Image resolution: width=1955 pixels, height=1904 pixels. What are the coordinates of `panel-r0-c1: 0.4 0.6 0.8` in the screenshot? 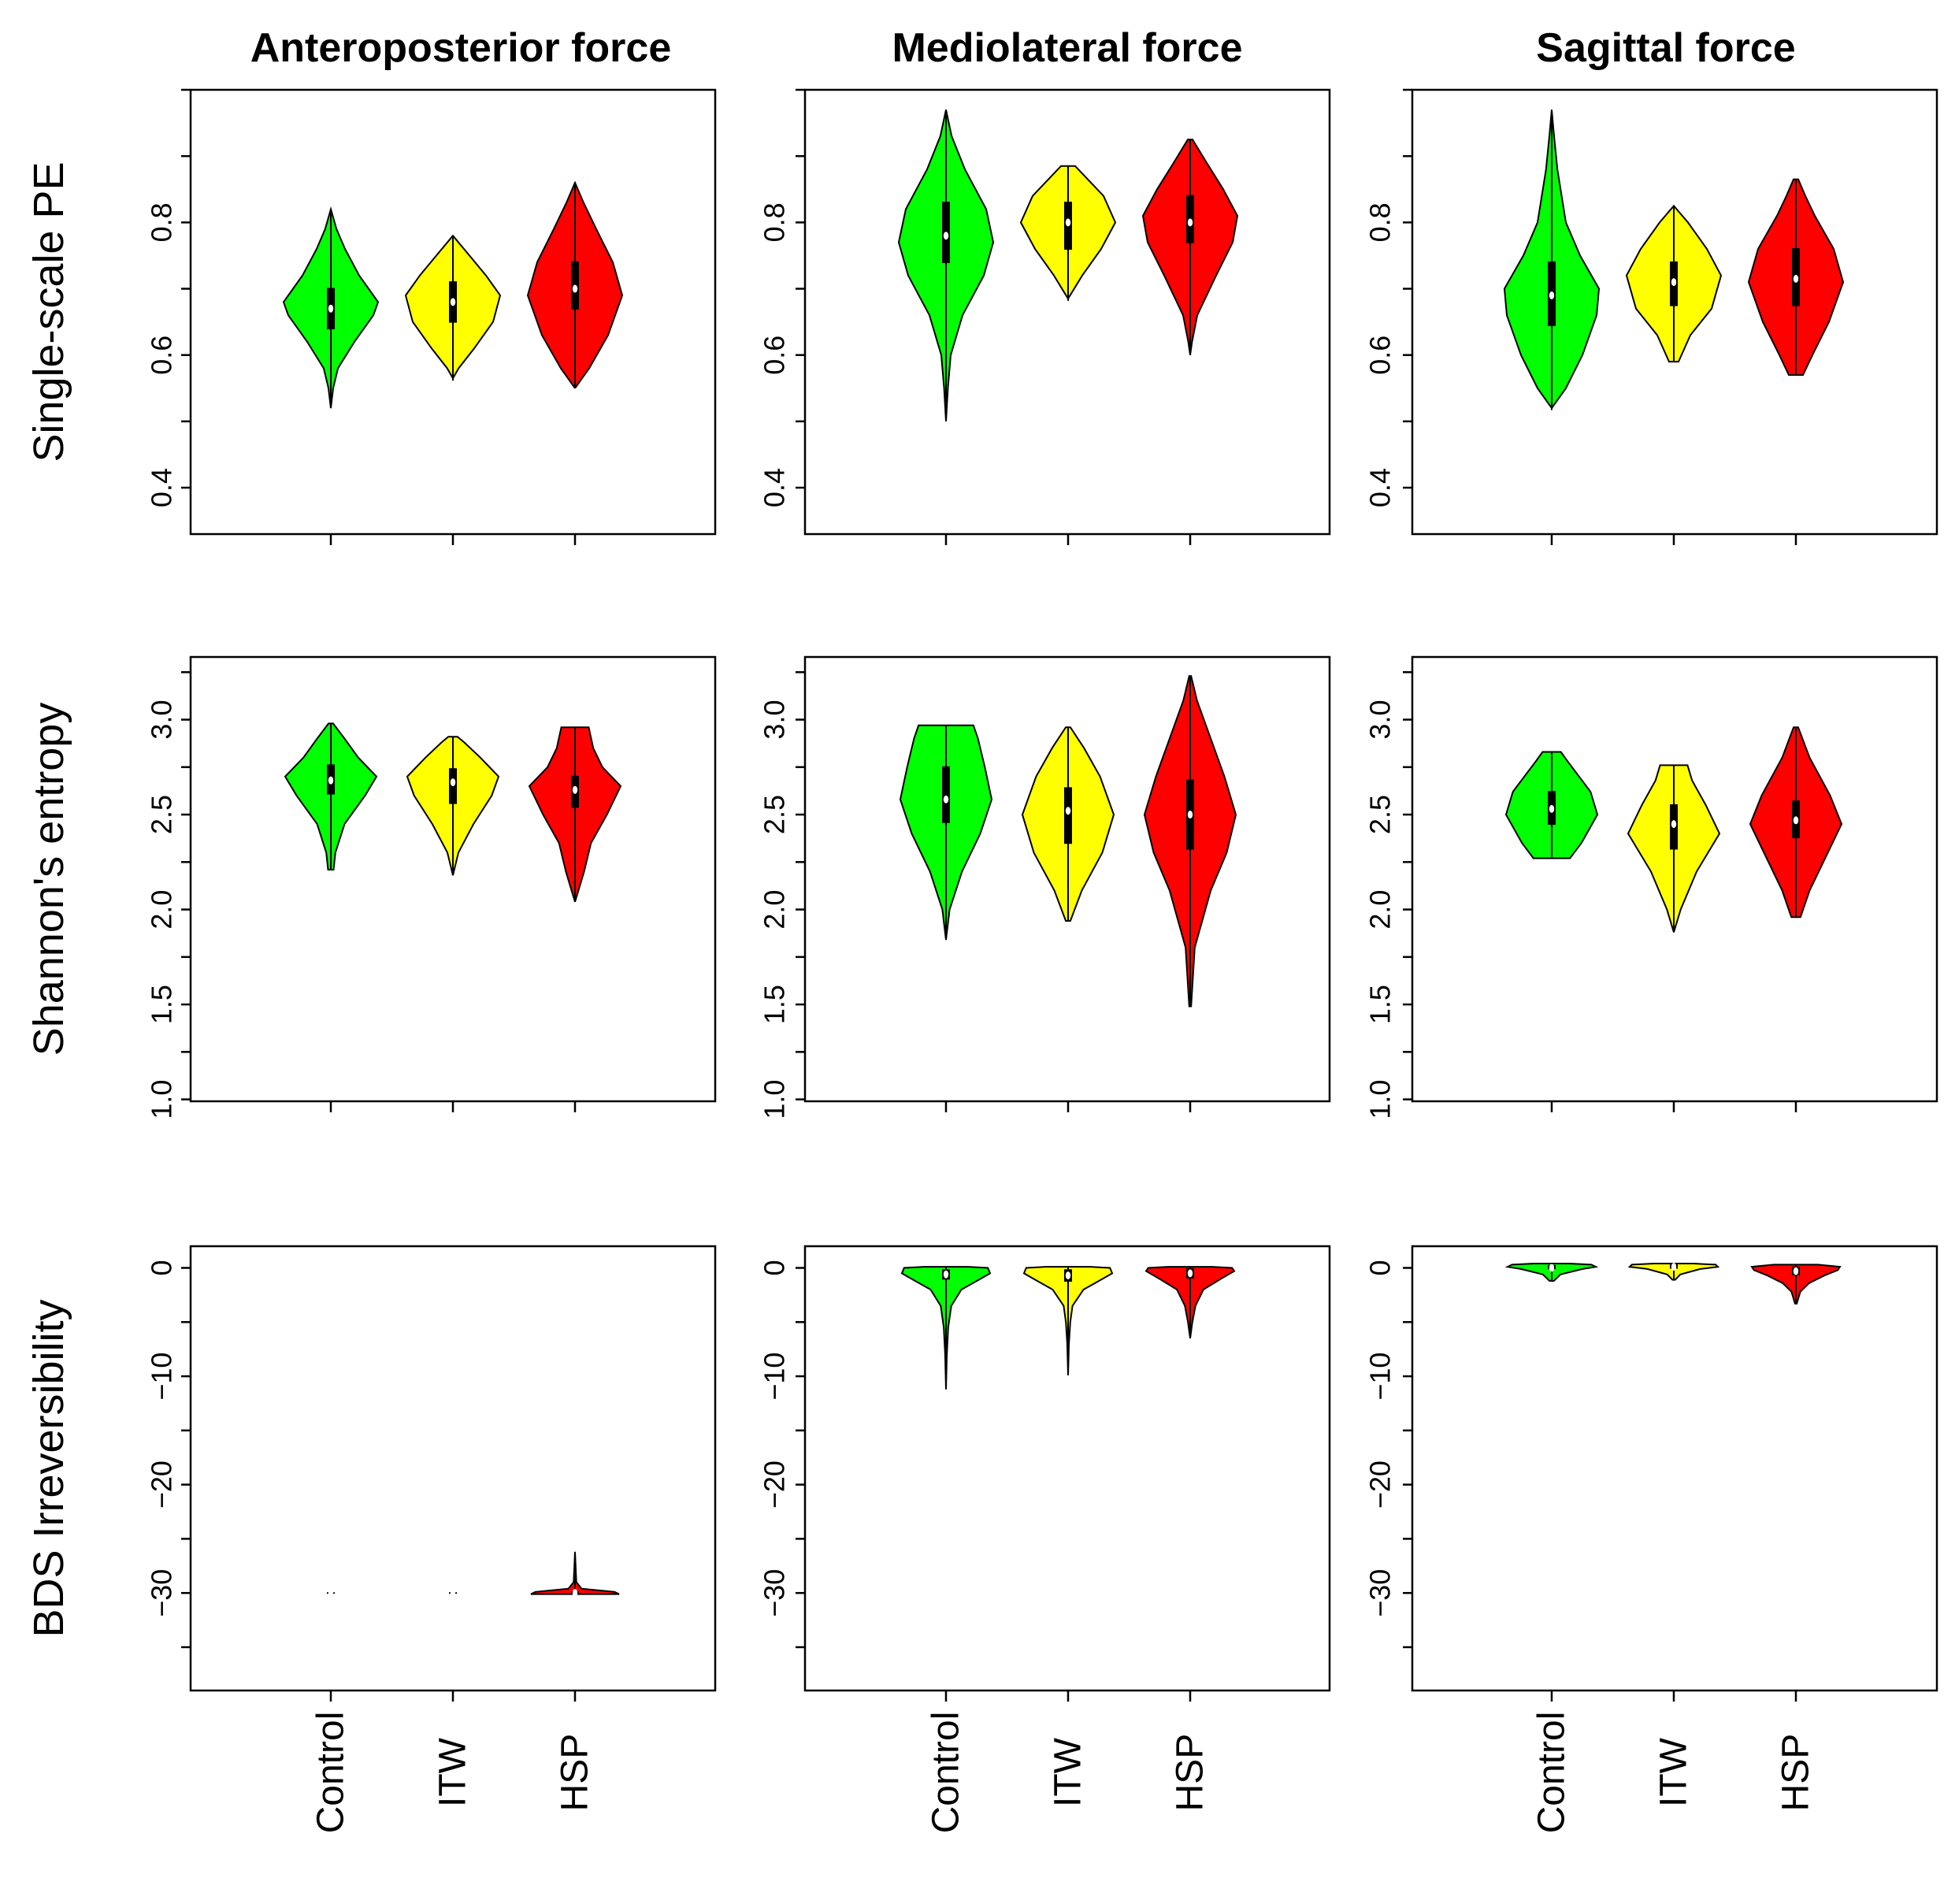 It's located at (1045, 316).